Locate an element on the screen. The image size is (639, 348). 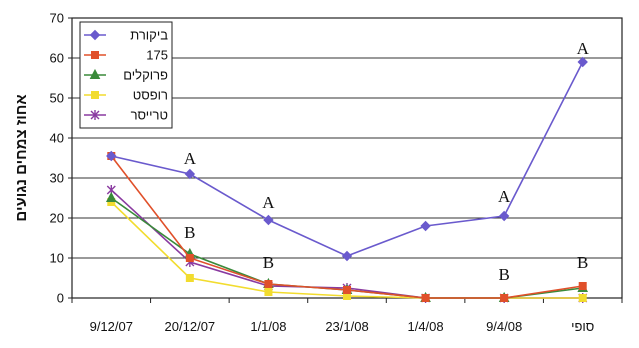
legend-label: רופסט is located at coordinates (150, 95).